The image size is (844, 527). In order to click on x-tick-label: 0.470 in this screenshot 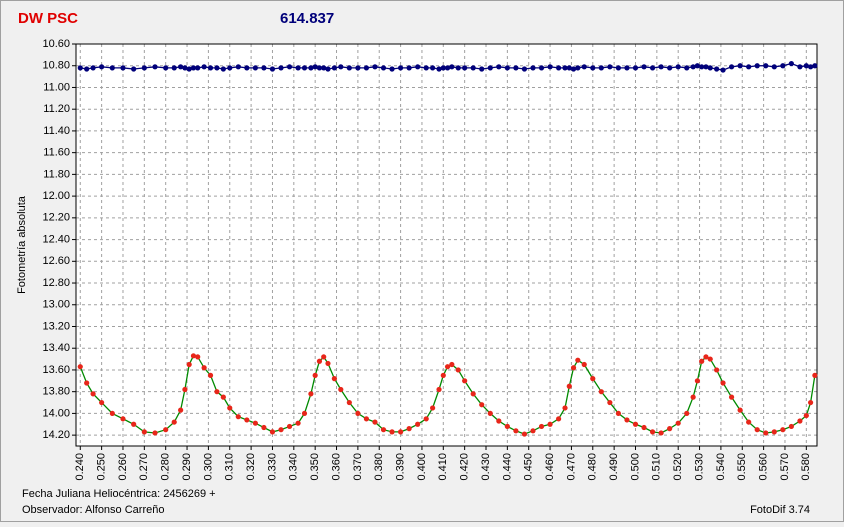, I will do `click(571, 467)`.